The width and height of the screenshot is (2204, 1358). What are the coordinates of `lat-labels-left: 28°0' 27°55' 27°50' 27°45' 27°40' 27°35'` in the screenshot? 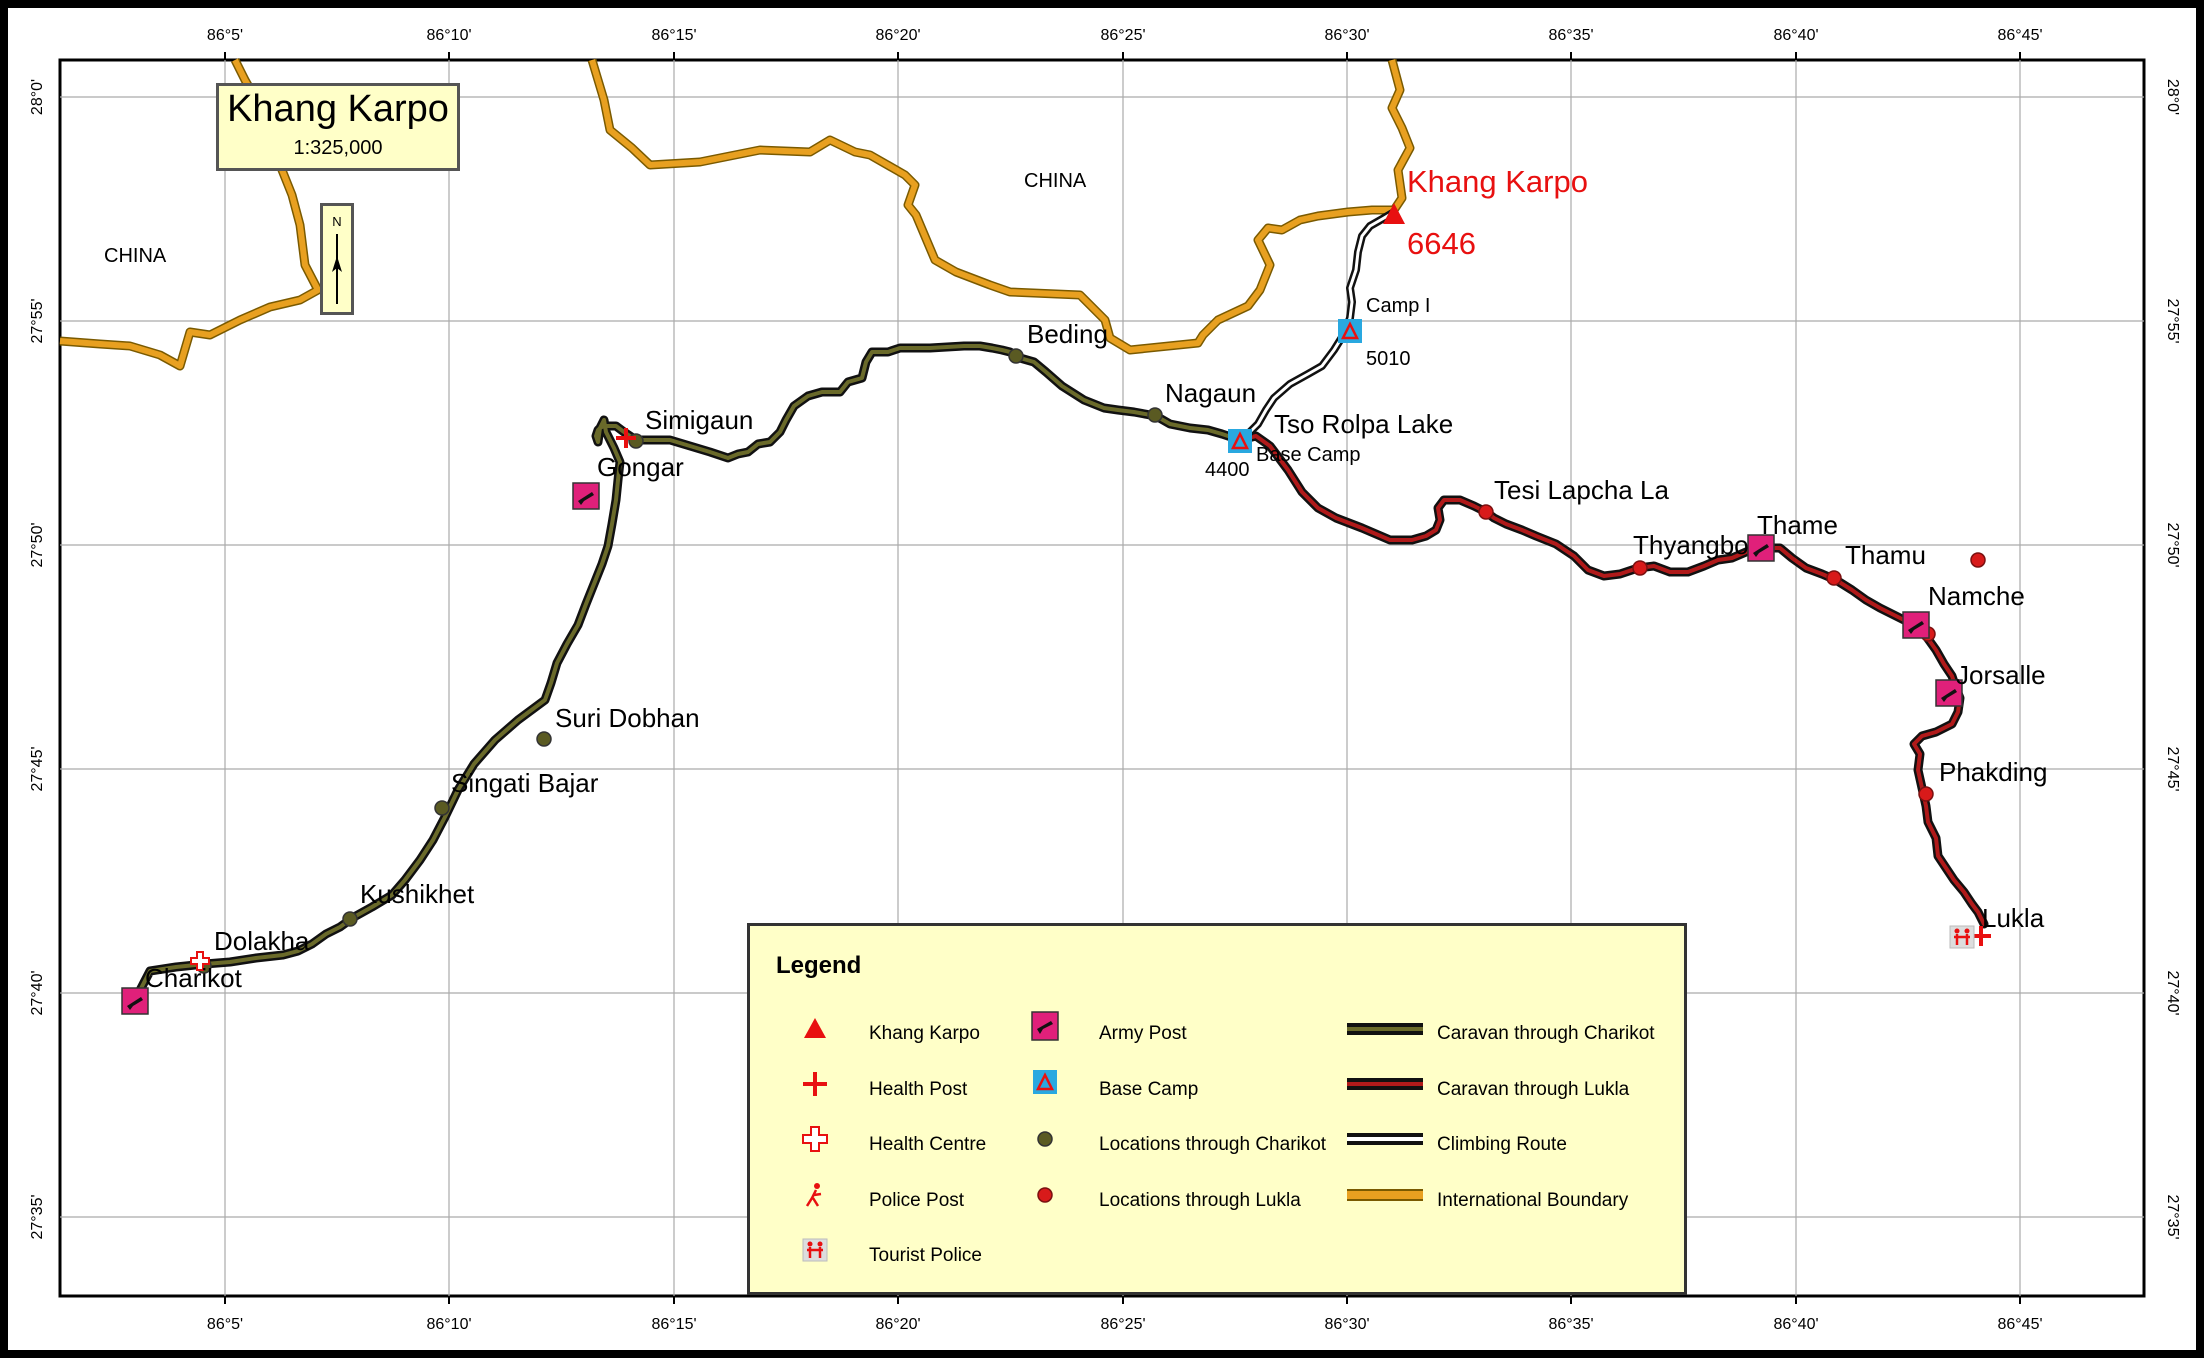 It's located at (37, 659).